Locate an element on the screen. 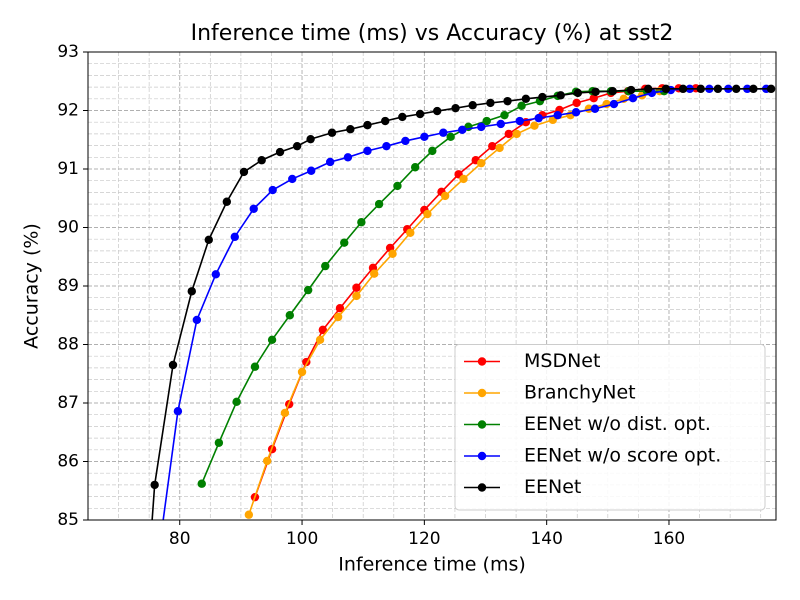 The height and width of the screenshot is (600, 800). y-tick-label: 92 is located at coordinates (68, 111).